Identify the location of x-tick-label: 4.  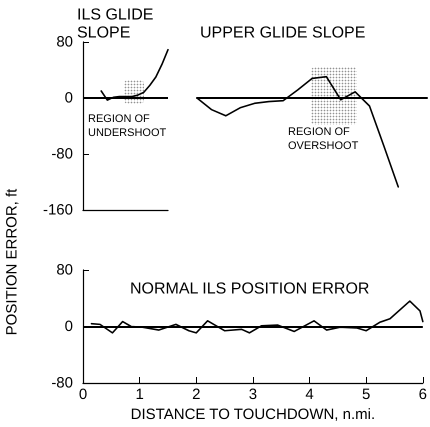
(309, 394).